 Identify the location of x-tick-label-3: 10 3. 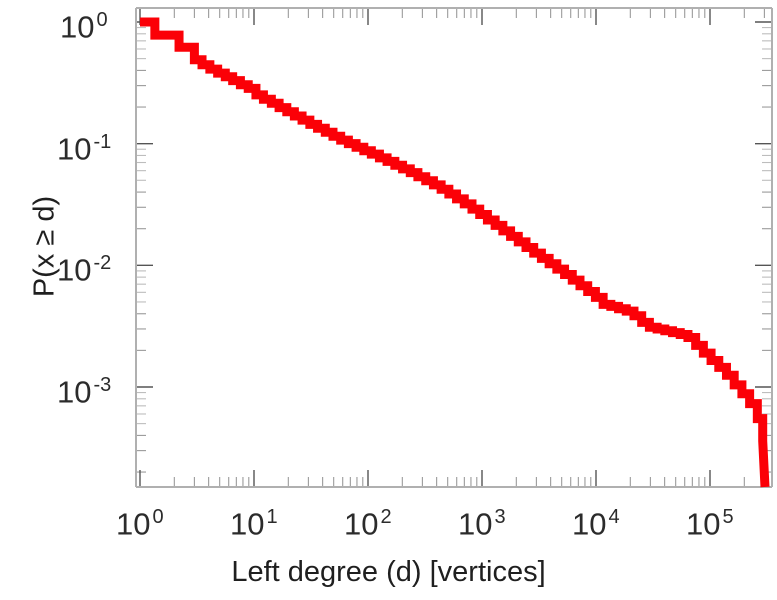
(482, 524).